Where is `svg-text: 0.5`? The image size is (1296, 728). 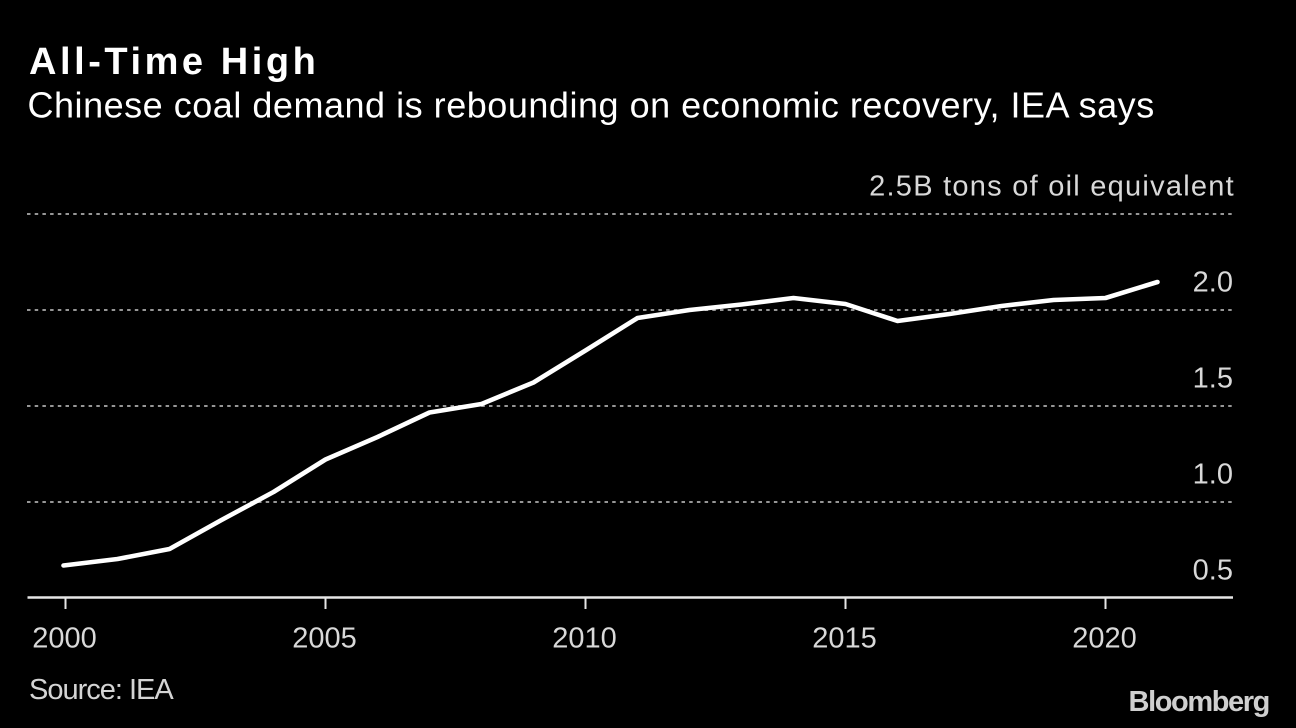
svg-text: 0.5 is located at coordinates (1213, 571).